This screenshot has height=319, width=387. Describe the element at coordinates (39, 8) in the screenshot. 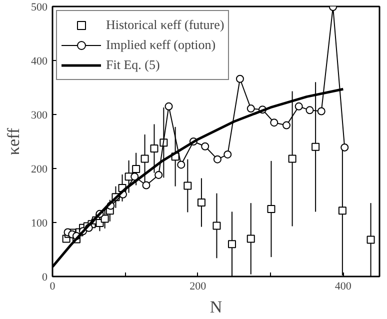

I see `y-tick-label: 500` at that location.